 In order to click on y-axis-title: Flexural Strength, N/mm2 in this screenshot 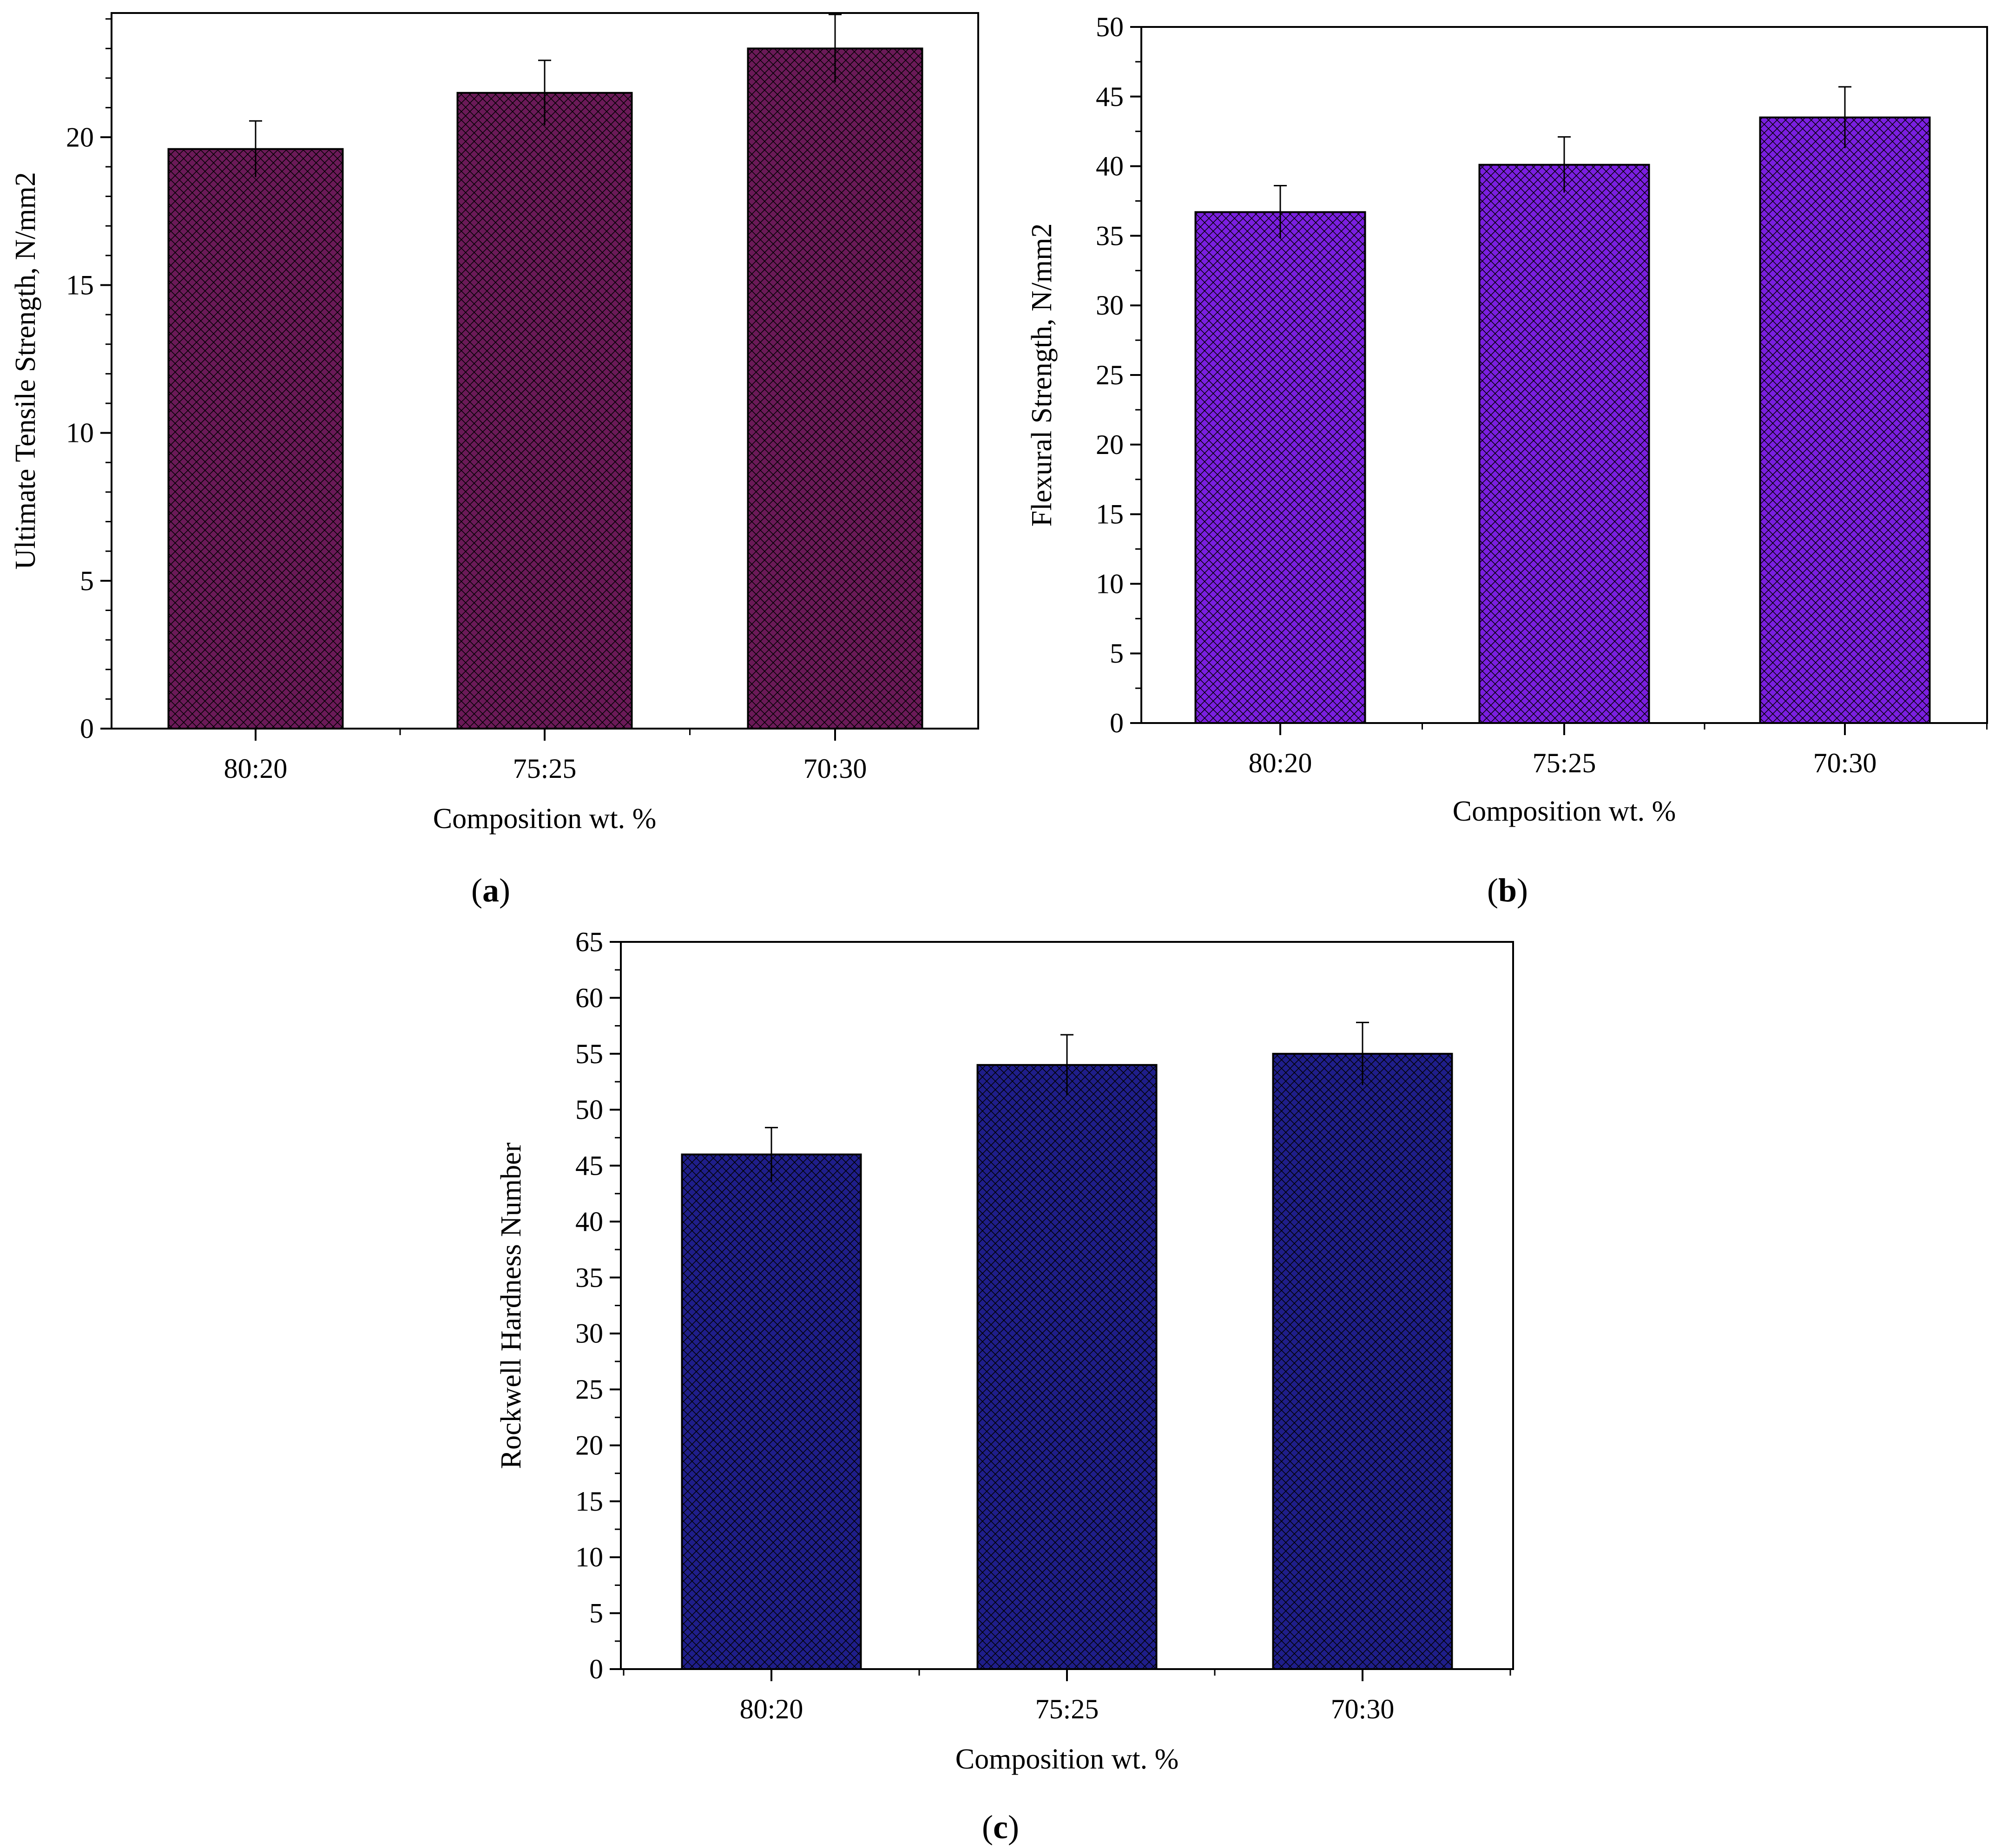, I will do `click(1042, 375)`.